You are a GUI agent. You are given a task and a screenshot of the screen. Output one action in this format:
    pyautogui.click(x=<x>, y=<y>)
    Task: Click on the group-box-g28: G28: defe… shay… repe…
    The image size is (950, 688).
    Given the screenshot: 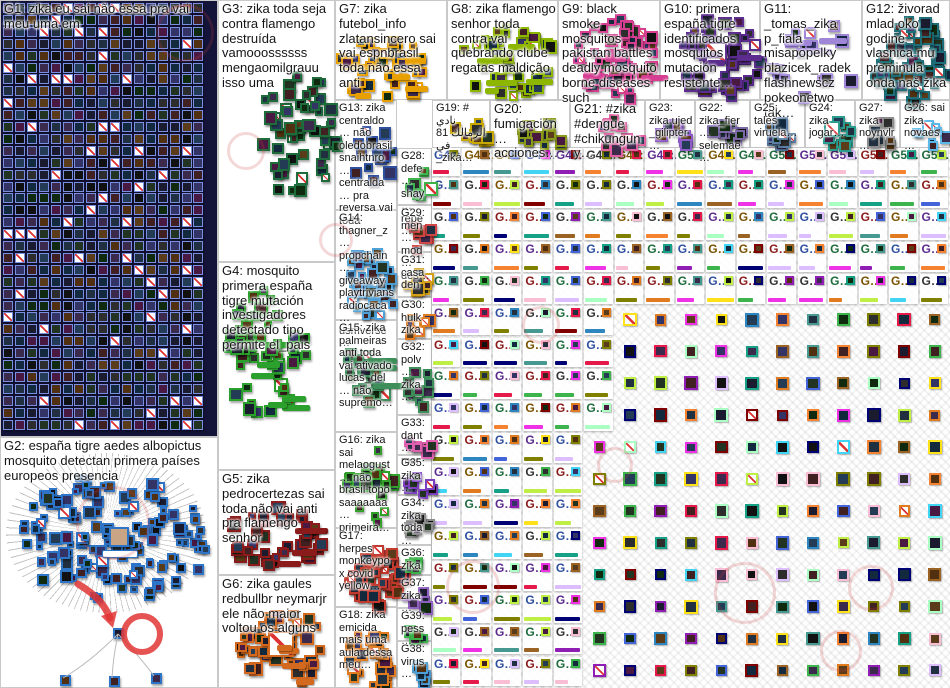 What is the action you would take?
    pyautogui.click(x=418, y=192)
    